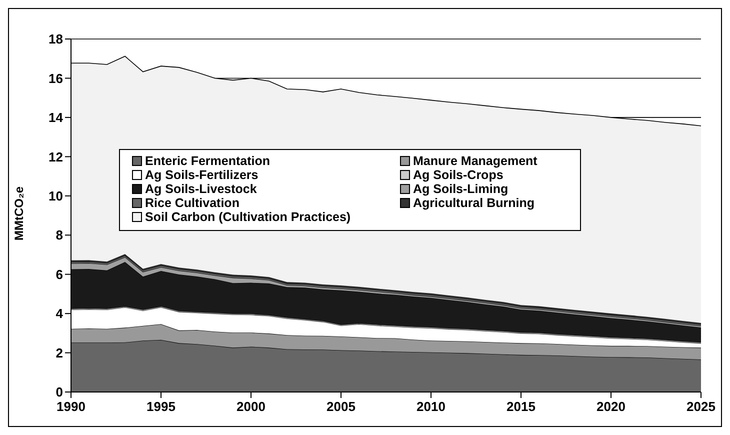 The image size is (730, 435). I want to click on x-tick-label: 2025, so click(701, 406).